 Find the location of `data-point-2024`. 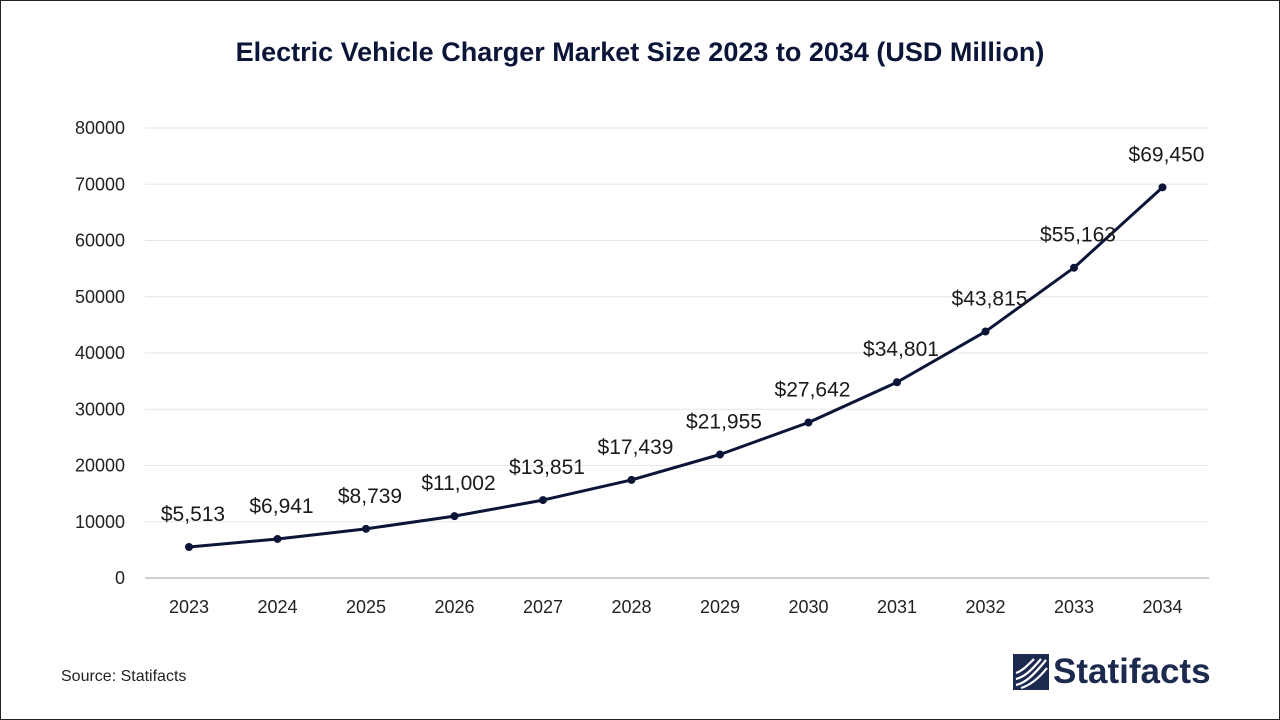

data-point-2024 is located at coordinates (277, 538).